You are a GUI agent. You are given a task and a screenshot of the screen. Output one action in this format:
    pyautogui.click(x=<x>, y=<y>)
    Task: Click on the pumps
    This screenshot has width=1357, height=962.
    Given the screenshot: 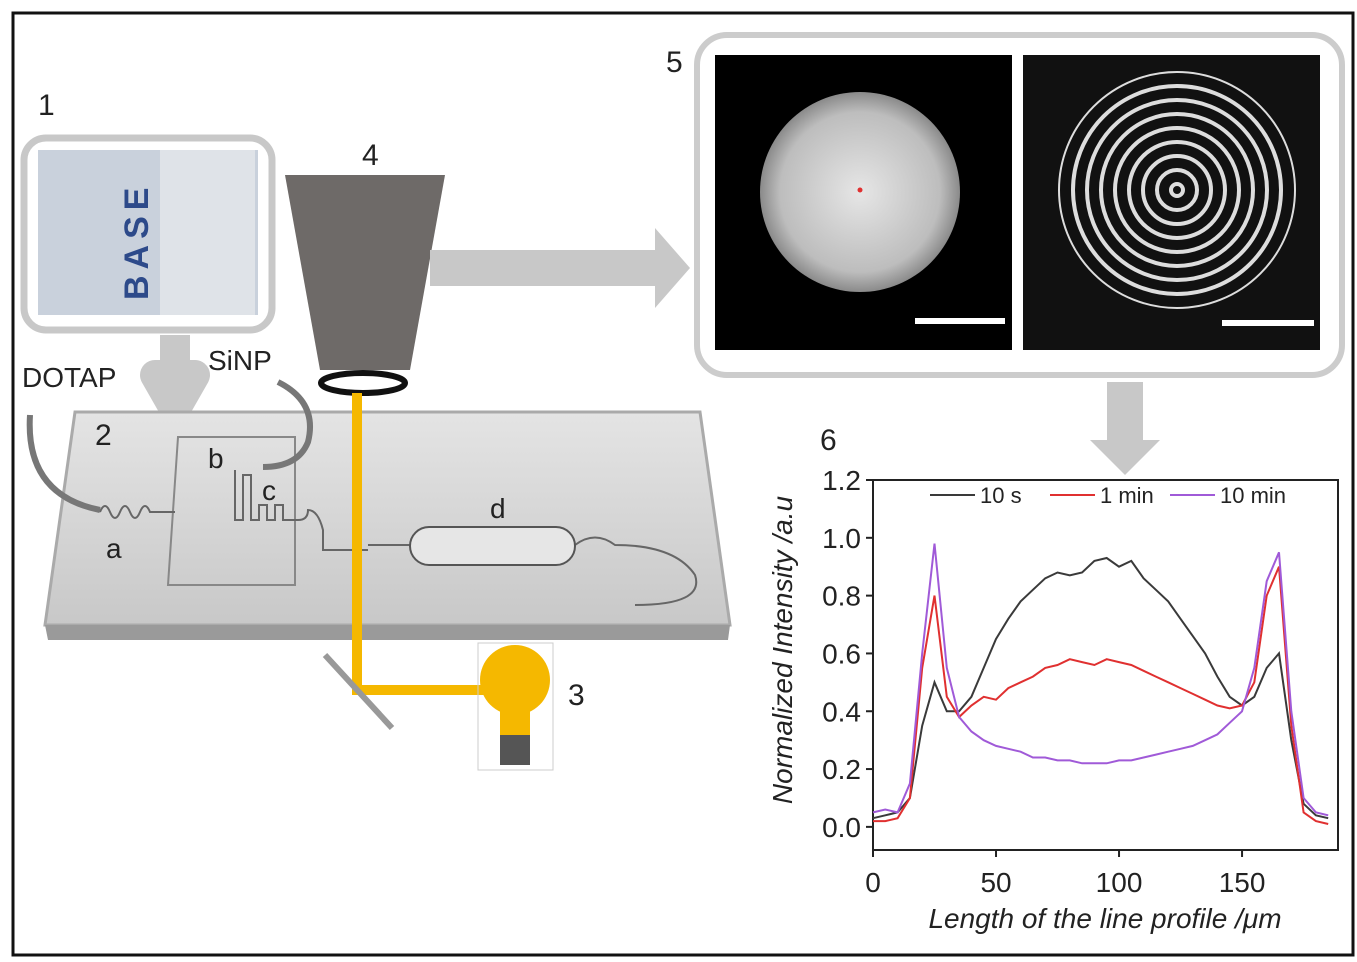 What is the action you would take?
    pyautogui.click(x=207, y=232)
    